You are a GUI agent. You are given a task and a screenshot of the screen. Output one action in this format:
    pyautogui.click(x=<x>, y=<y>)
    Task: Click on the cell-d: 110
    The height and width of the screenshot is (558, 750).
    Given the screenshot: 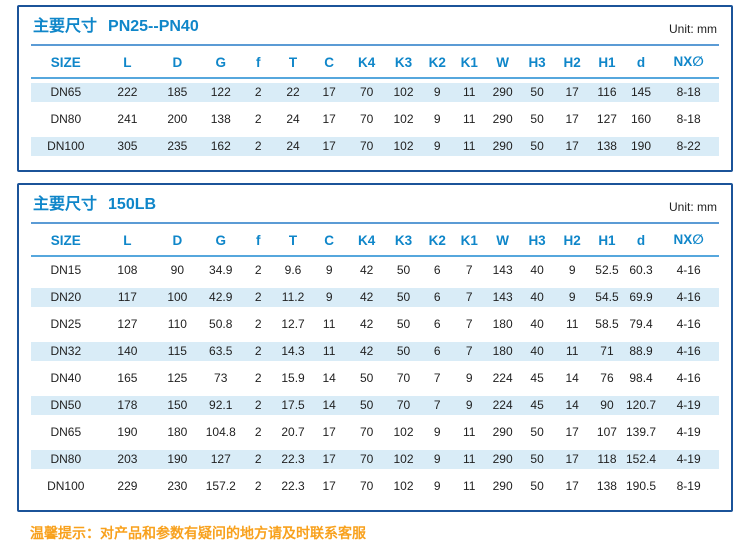 What is the action you would take?
    pyautogui.click(x=177, y=324)
    